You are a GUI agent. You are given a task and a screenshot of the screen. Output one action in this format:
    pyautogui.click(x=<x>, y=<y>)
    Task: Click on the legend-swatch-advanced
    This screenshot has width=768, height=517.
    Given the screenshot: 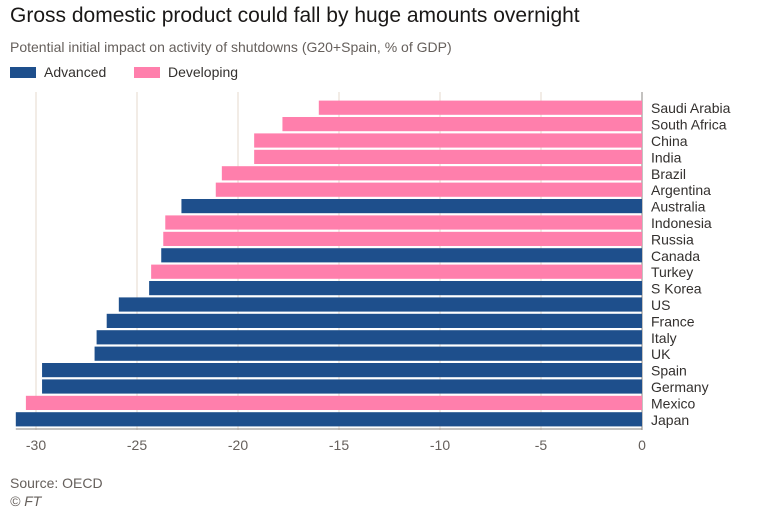 What is the action you would take?
    pyautogui.click(x=23, y=72)
    